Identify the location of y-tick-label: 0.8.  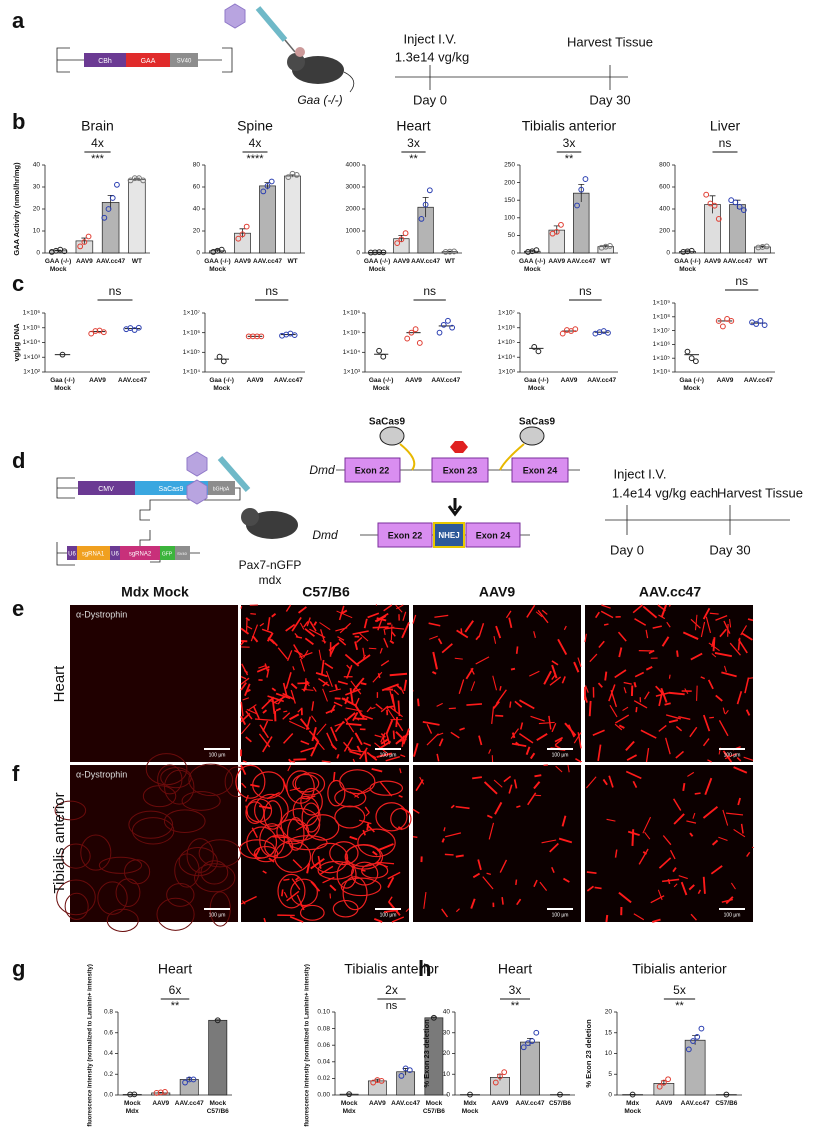
(108, 1012).